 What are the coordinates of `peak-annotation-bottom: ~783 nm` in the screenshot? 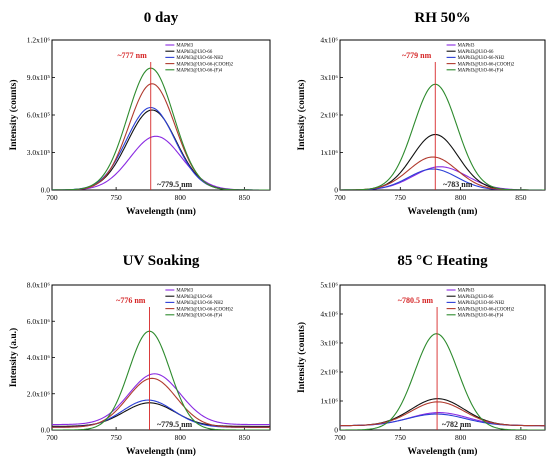 It's located at (458, 184).